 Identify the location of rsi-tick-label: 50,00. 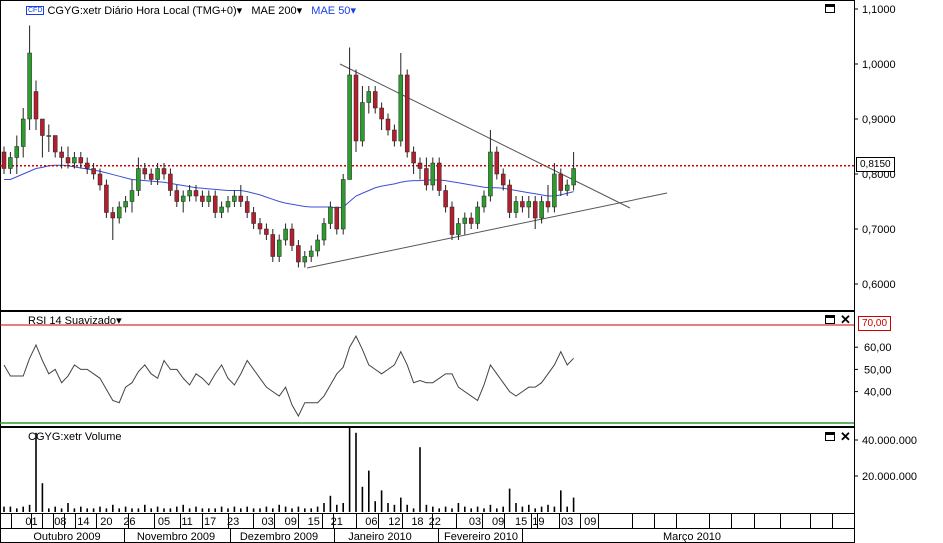
(878, 370).